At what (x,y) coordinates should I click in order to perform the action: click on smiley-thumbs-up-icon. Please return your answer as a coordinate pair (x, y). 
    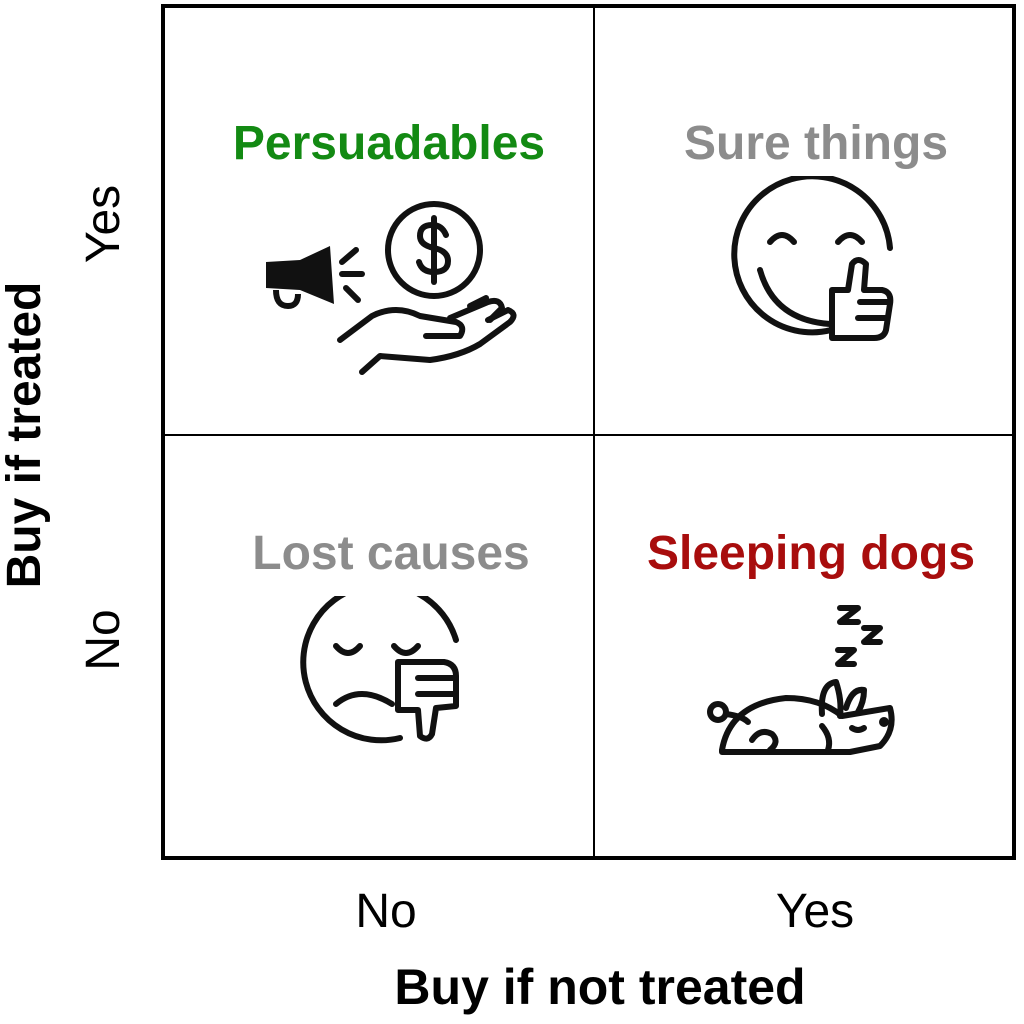
    Looking at the image, I should click on (812, 258).